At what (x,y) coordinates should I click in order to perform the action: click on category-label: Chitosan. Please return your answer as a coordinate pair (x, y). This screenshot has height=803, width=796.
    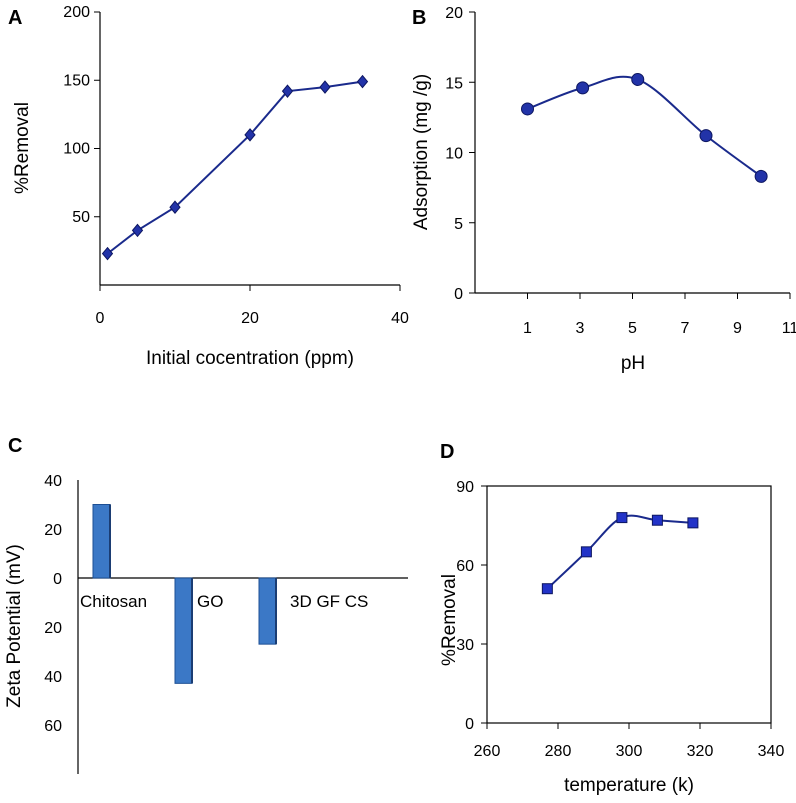
    Looking at the image, I should click on (113, 601).